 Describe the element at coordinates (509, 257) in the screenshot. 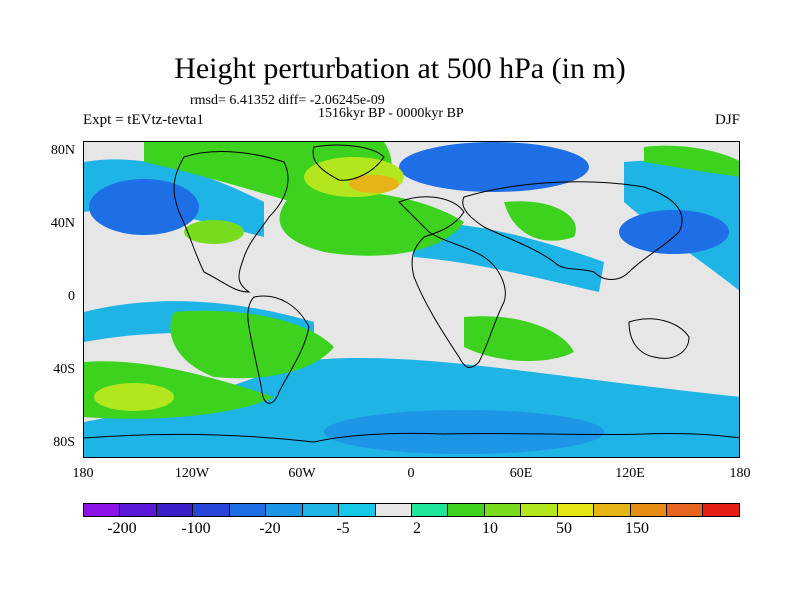

I see `field-band` at that location.